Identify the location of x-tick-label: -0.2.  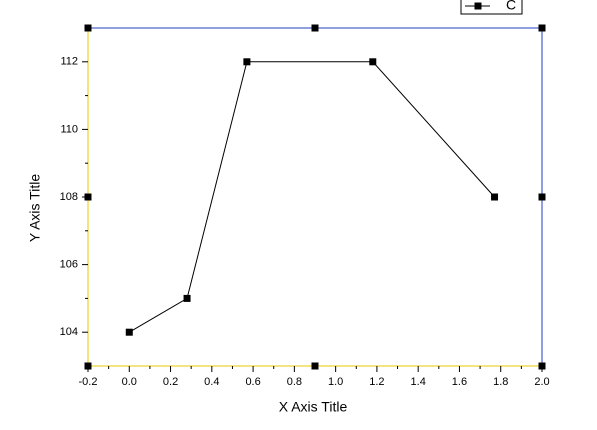
(88, 382).